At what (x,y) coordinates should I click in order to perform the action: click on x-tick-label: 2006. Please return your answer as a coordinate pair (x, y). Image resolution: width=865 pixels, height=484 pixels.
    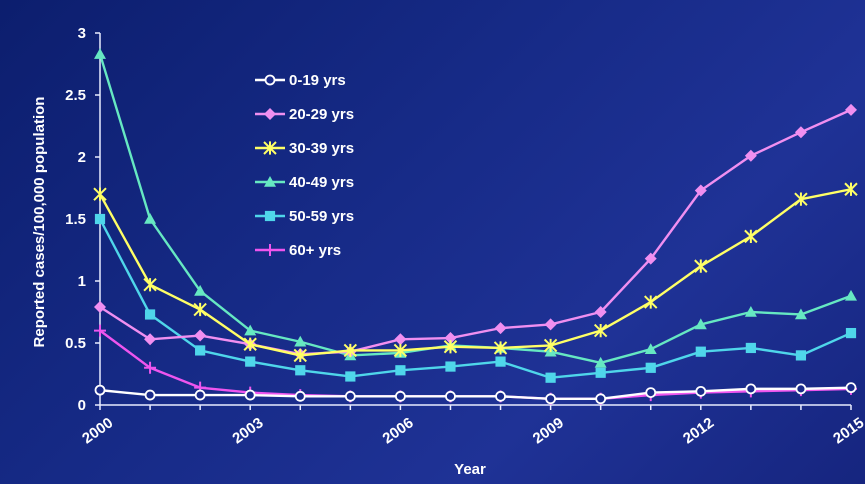
    Looking at the image, I should click on (398, 430).